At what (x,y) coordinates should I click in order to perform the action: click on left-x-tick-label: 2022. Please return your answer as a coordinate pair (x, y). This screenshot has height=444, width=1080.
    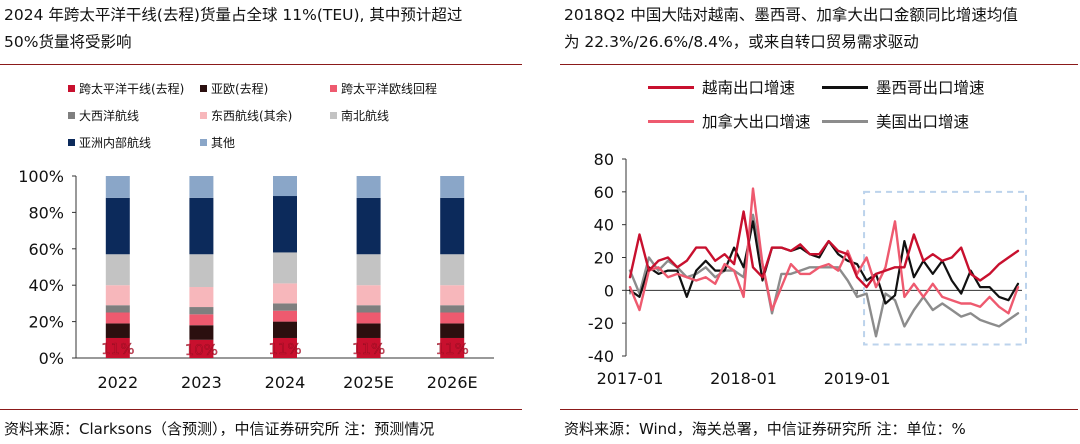
    Looking at the image, I should click on (117, 382).